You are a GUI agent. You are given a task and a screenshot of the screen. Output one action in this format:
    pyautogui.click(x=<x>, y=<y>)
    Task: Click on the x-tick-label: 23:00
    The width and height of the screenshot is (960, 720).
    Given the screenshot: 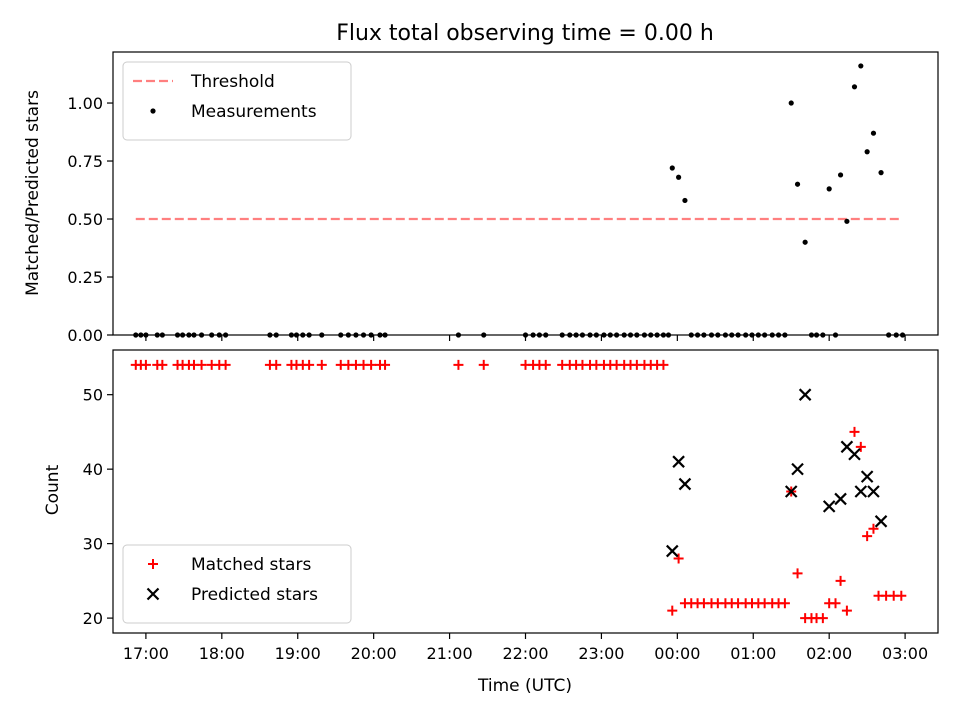 What is the action you would take?
    pyautogui.click(x=601, y=653)
    